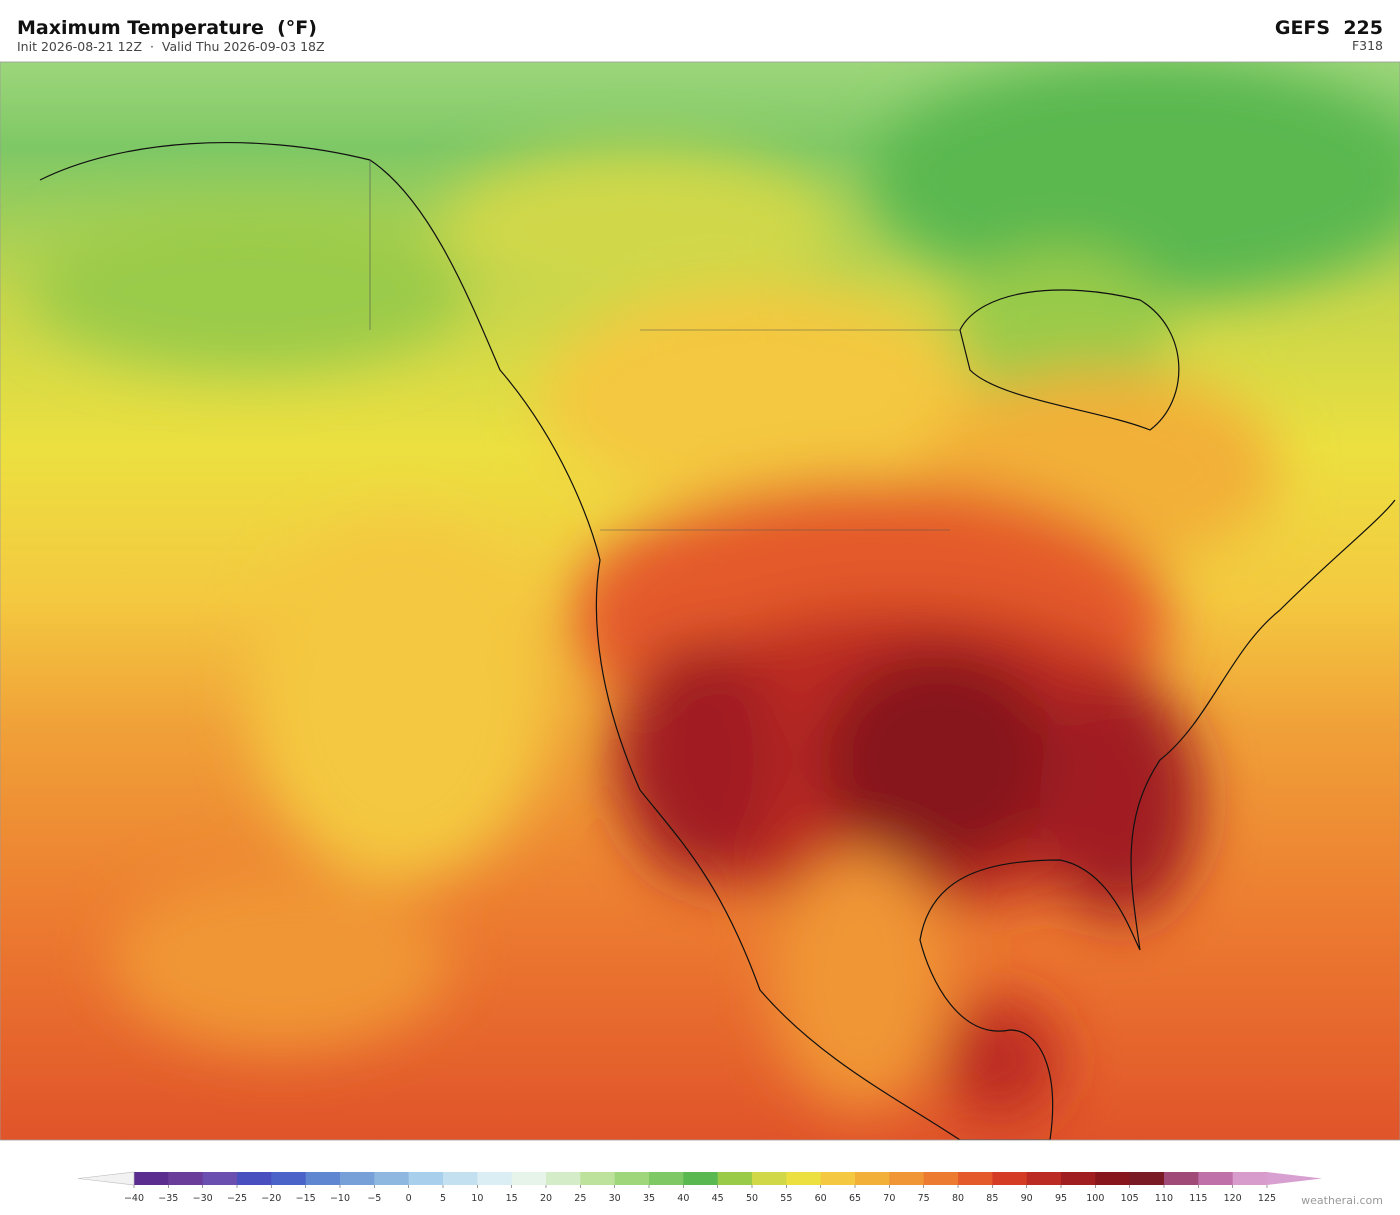 The height and width of the screenshot is (1215, 1400). Describe the element at coordinates (1027, 1198) in the screenshot. I see `colorbar-tick-label: 90` at that location.